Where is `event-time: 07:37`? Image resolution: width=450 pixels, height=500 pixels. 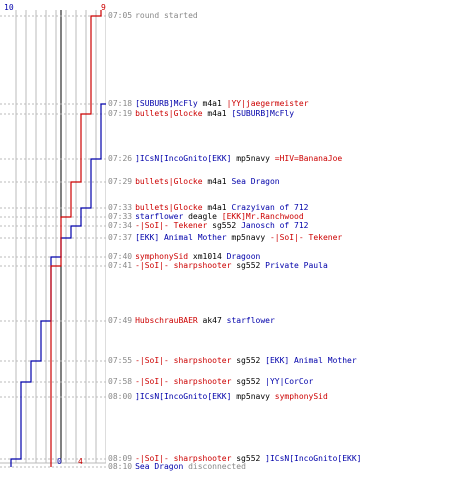 event-time: 07:37 is located at coordinates (120, 237).